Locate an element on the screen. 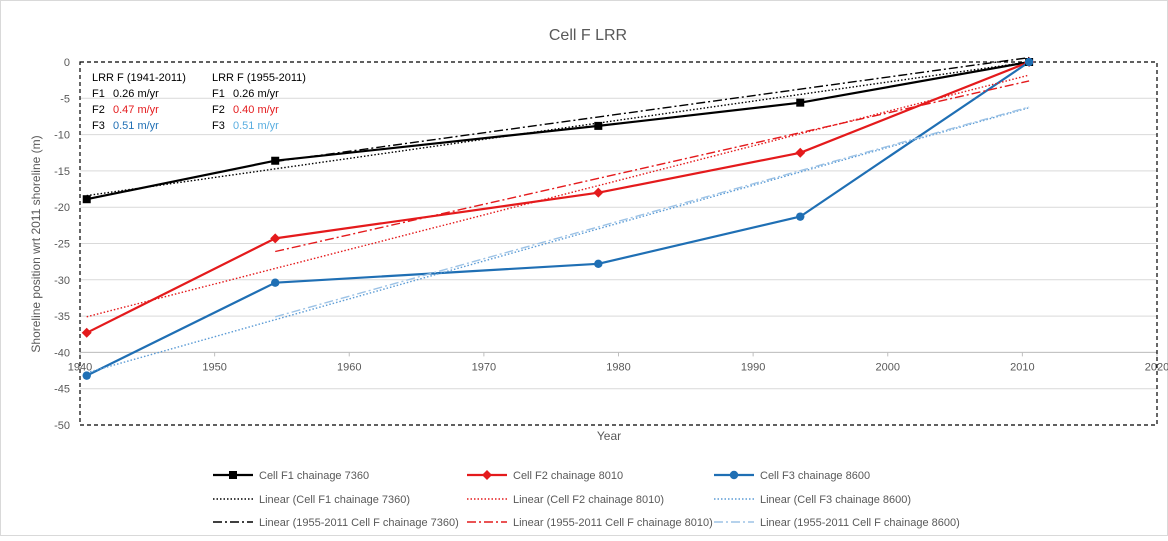 The height and width of the screenshot is (541, 1168). y-tick-label: -5 is located at coordinates (65, 99).